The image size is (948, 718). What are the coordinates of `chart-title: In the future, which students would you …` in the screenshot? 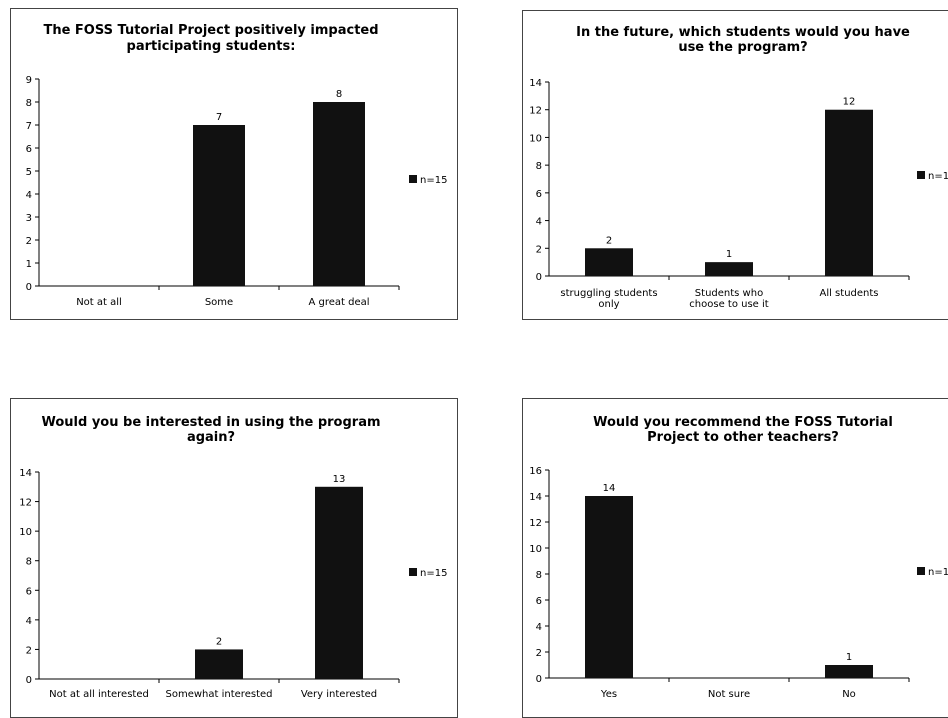 It's located at (743, 32).